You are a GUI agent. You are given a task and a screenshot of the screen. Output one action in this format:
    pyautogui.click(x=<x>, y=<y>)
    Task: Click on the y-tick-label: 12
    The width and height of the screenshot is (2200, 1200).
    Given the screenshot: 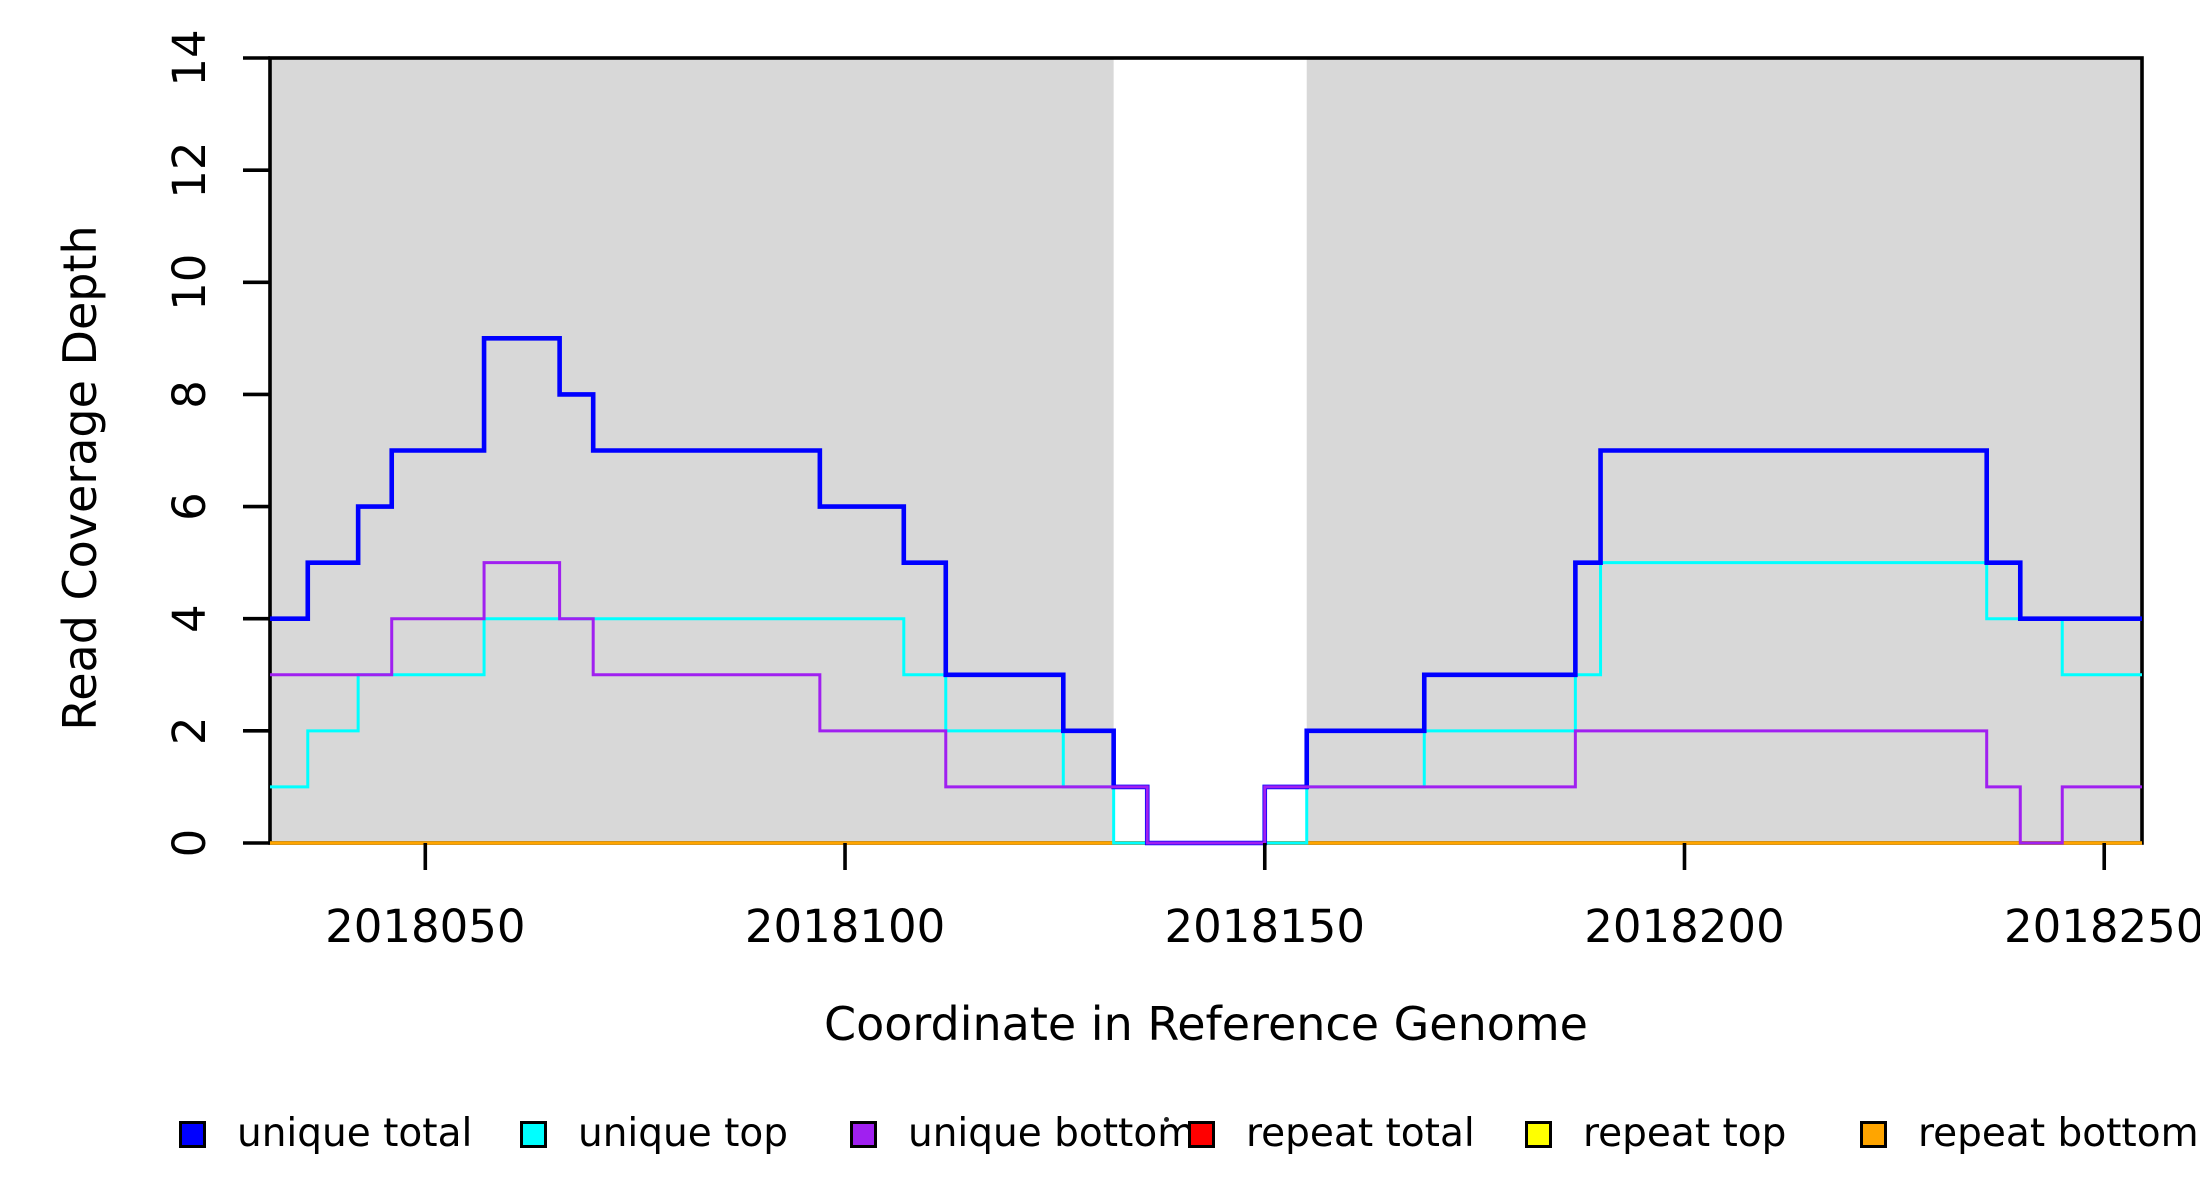 What is the action you would take?
    pyautogui.click(x=189, y=170)
    